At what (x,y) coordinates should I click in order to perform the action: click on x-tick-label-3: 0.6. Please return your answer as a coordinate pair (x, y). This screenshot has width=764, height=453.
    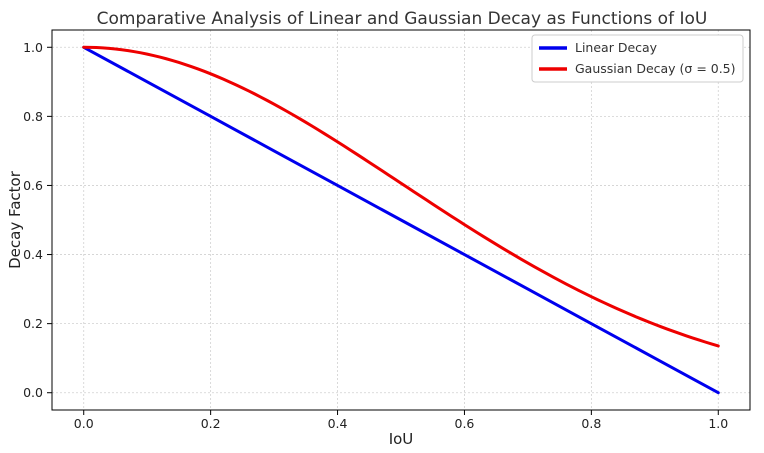
    Looking at the image, I should click on (465, 423).